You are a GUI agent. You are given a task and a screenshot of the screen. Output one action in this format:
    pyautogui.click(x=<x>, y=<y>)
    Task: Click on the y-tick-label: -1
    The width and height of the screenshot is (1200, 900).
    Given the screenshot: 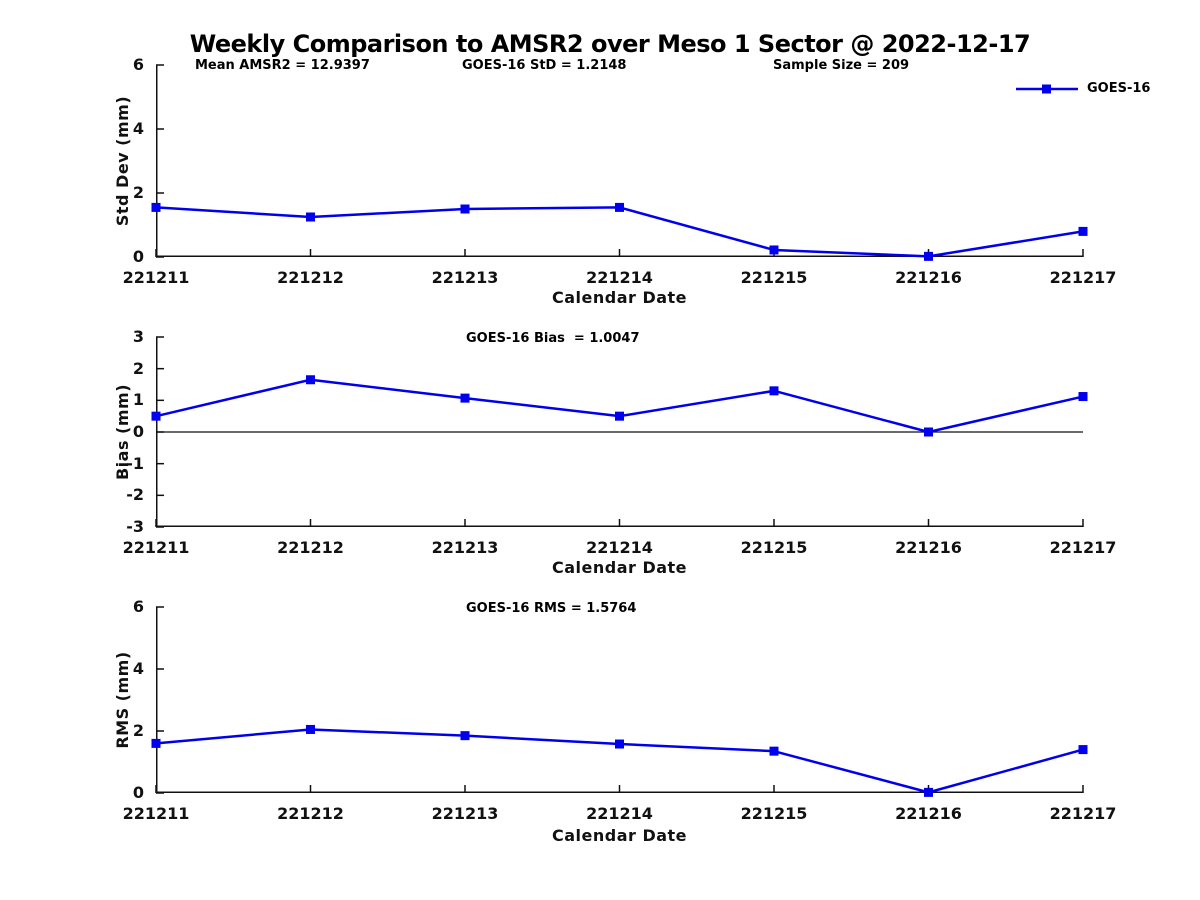 What is the action you would take?
    pyautogui.click(x=135, y=463)
    